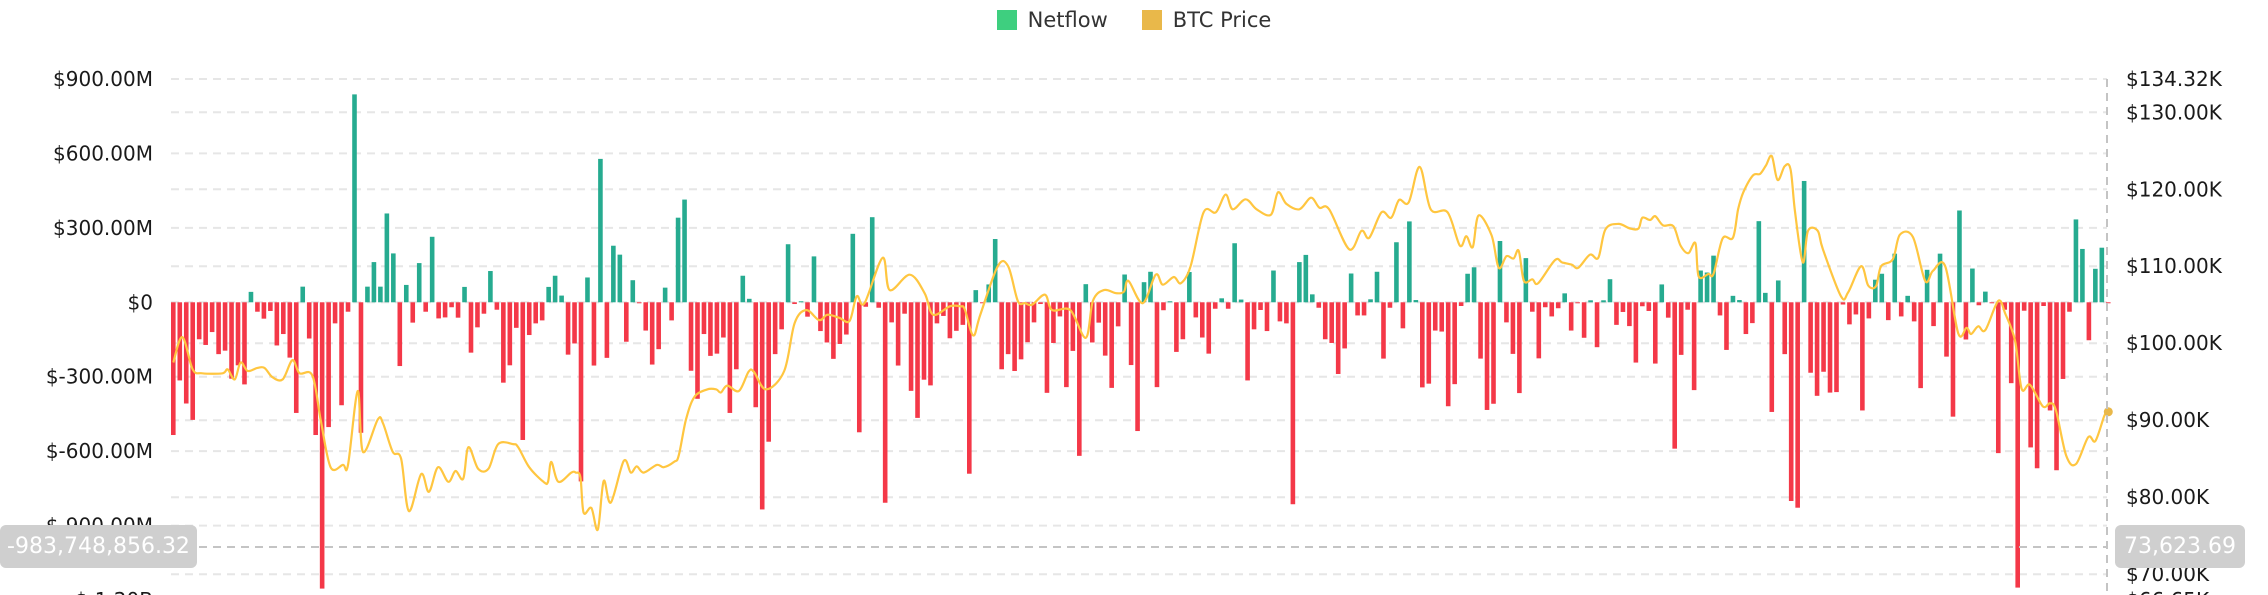 This screenshot has width=2268, height=595. I want to click on left-axis-tick-label: $-600.00M, so click(99, 451).